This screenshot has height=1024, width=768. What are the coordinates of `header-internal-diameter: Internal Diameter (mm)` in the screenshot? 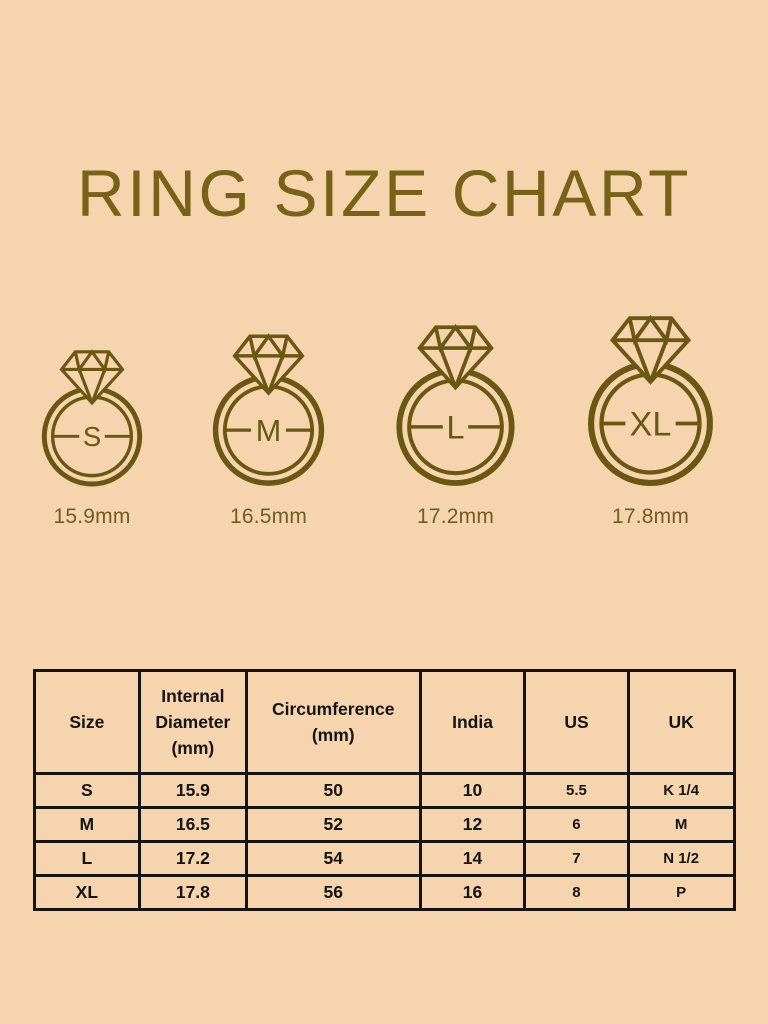 It's located at (193, 722).